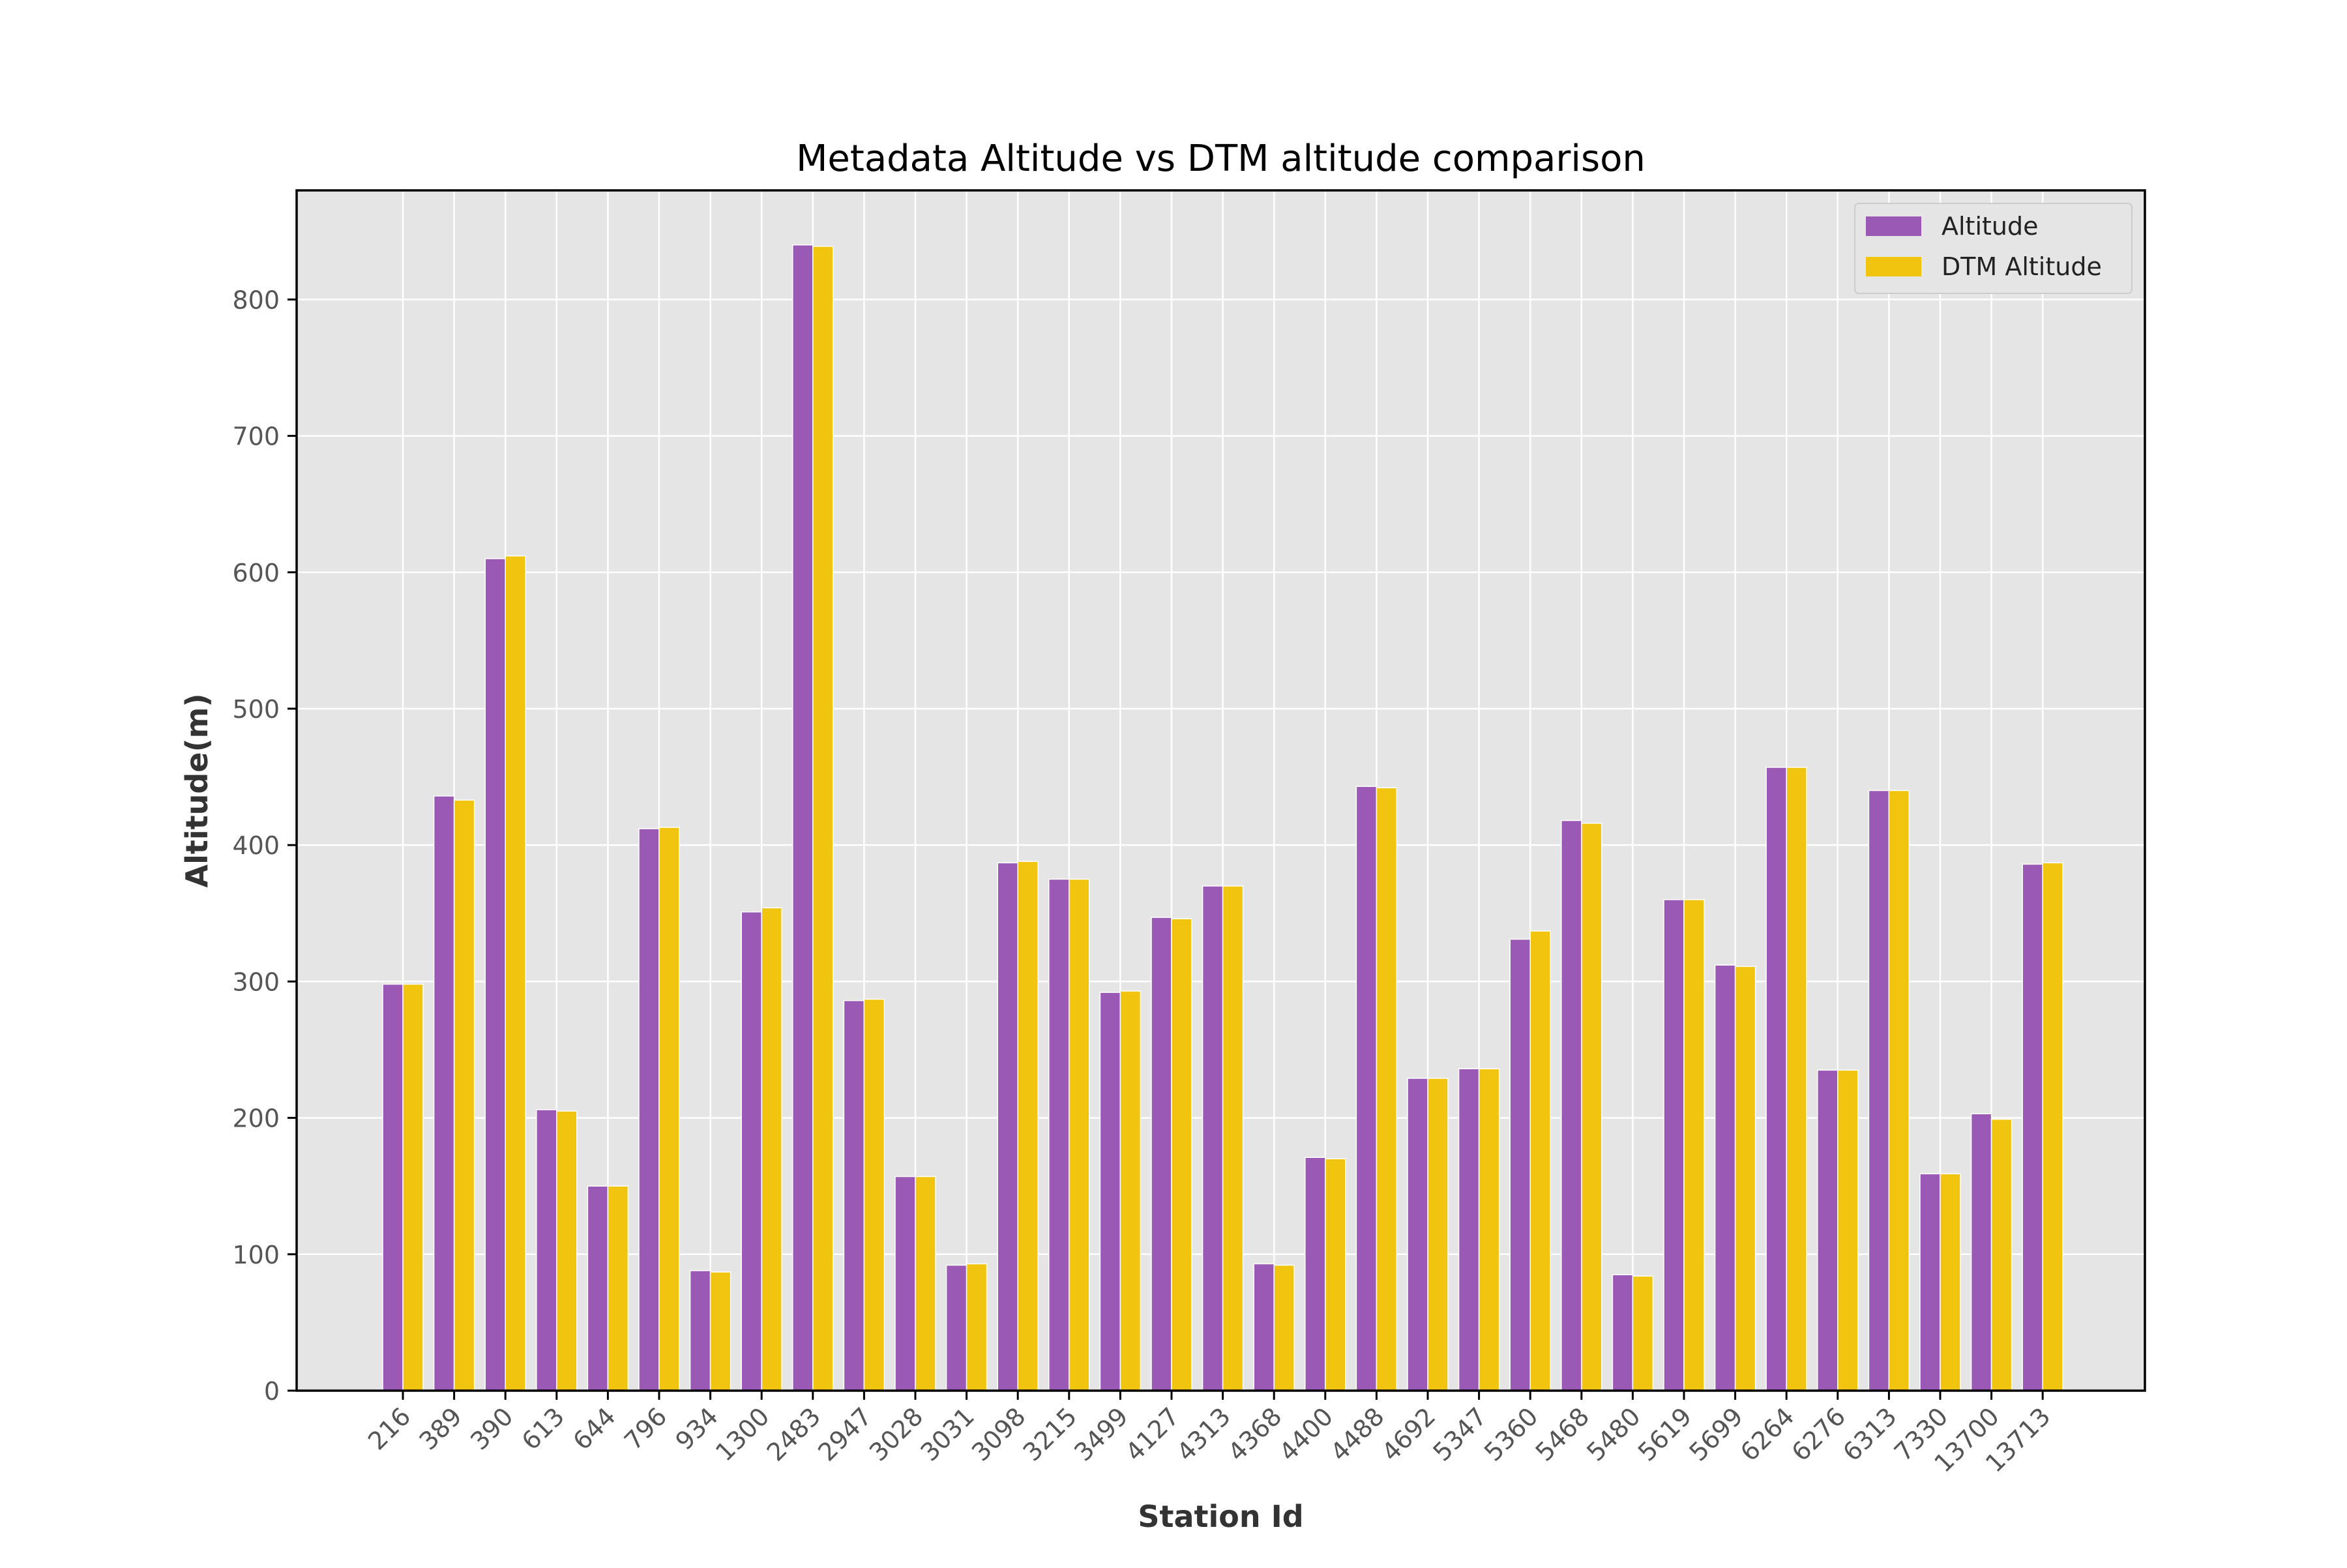 This screenshot has height=1568, width=2347. Describe the element at coordinates (1819, 1435) in the screenshot. I see `x-tick-label: 6276` at that location.